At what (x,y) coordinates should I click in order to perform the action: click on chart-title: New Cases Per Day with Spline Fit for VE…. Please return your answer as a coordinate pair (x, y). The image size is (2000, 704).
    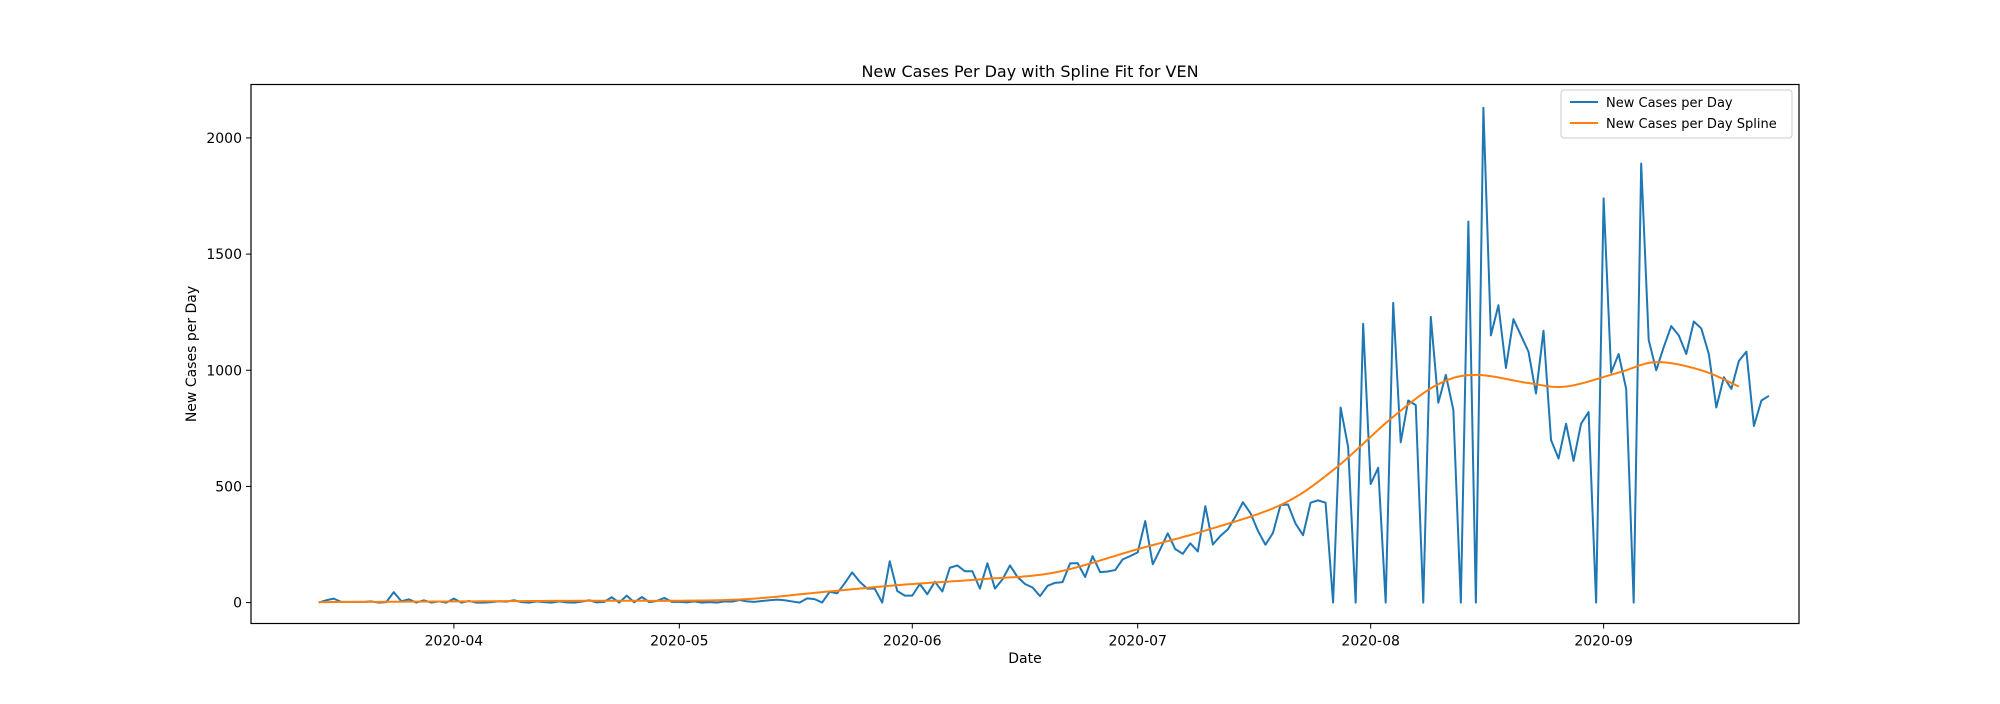
    Looking at the image, I should click on (1029, 71).